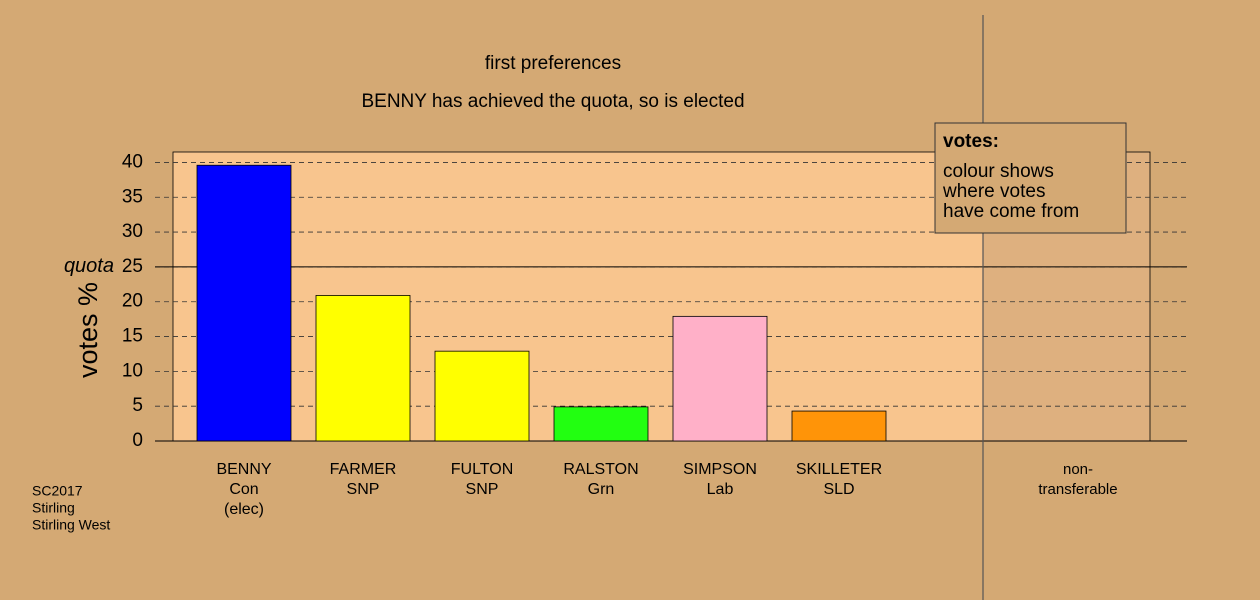  Describe the element at coordinates (137, 440) in the screenshot. I see `y-tick-label: 0` at that location.